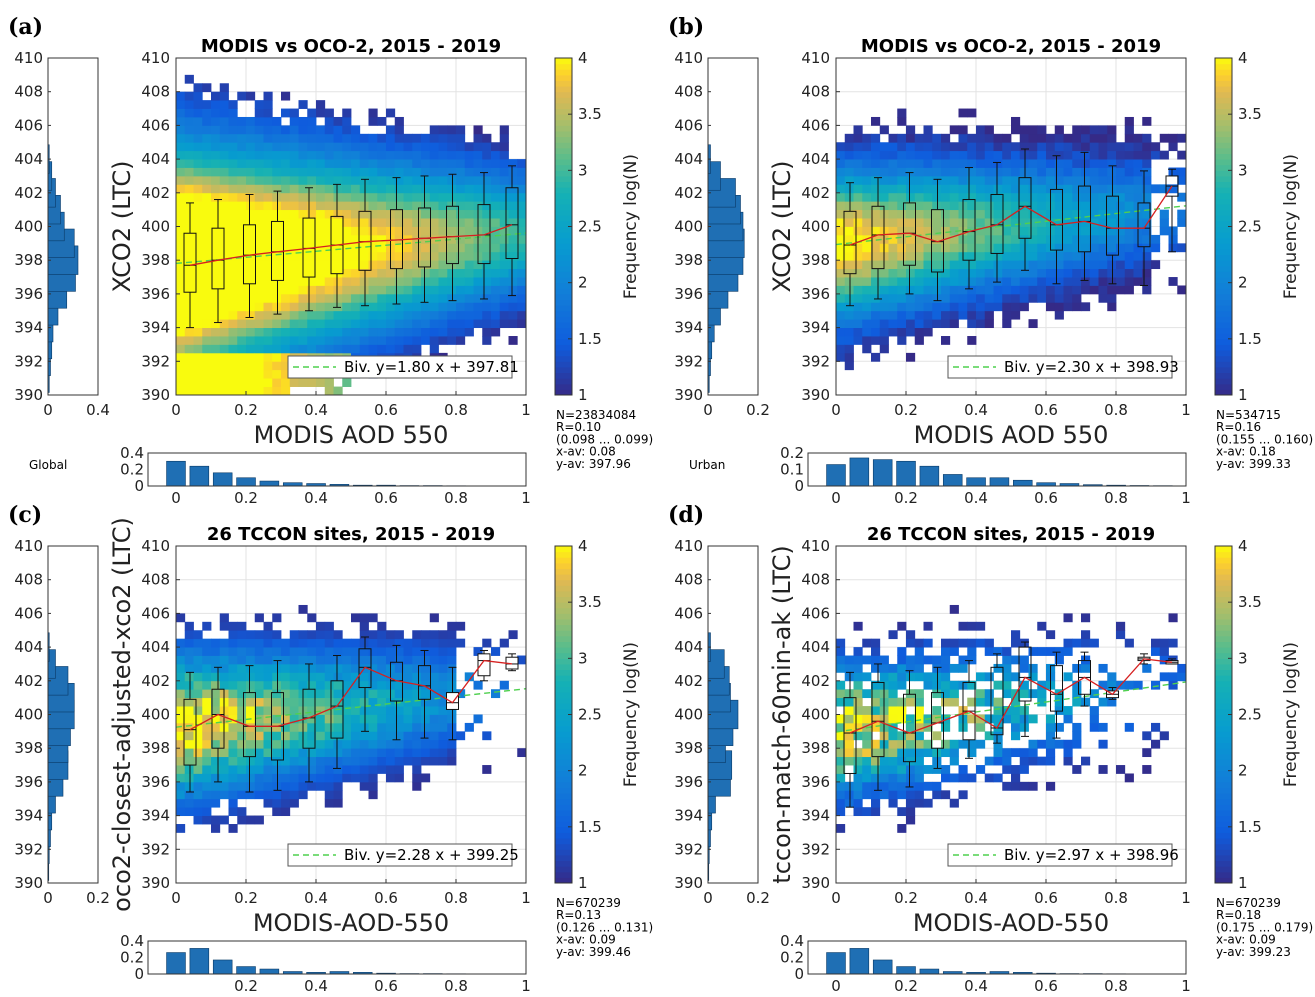 Image resolution: width=1315 pixels, height=997 pixels. Describe the element at coordinates (155, 715) in the screenshot. I see `y-tick-label: 400` at that location.